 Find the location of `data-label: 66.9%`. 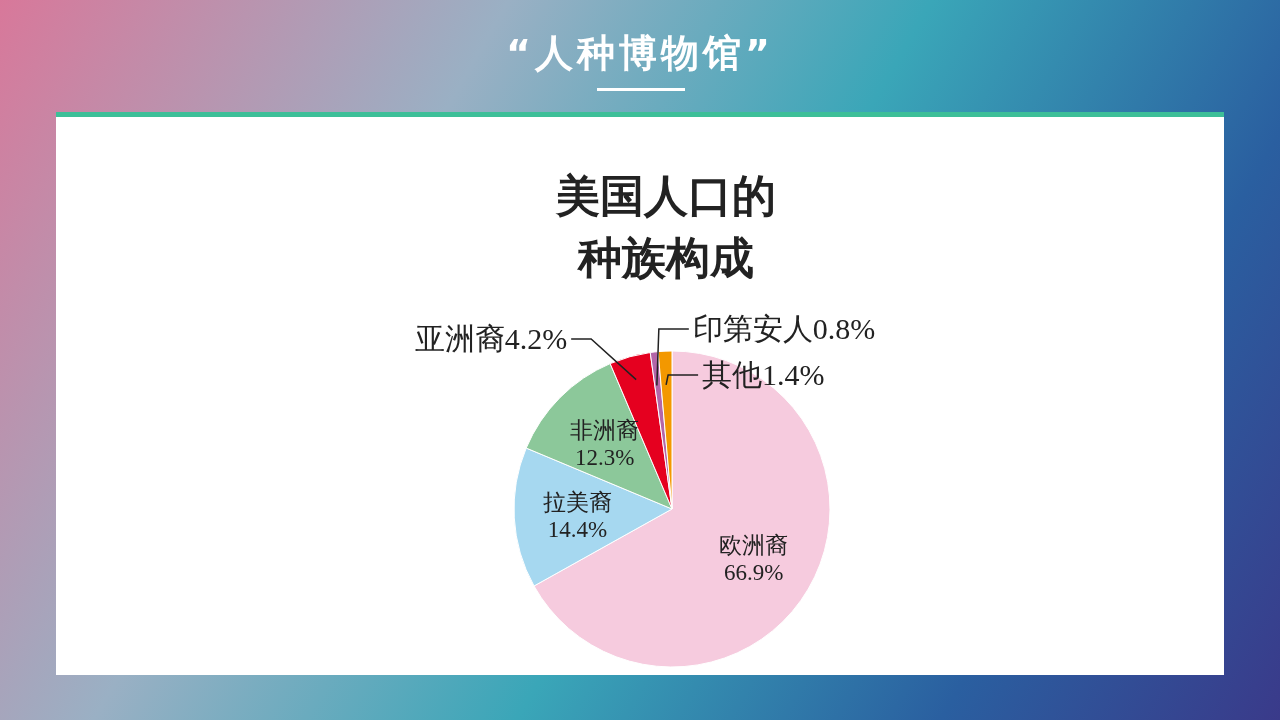

data-label: 66.9% is located at coordinates (754, 572).